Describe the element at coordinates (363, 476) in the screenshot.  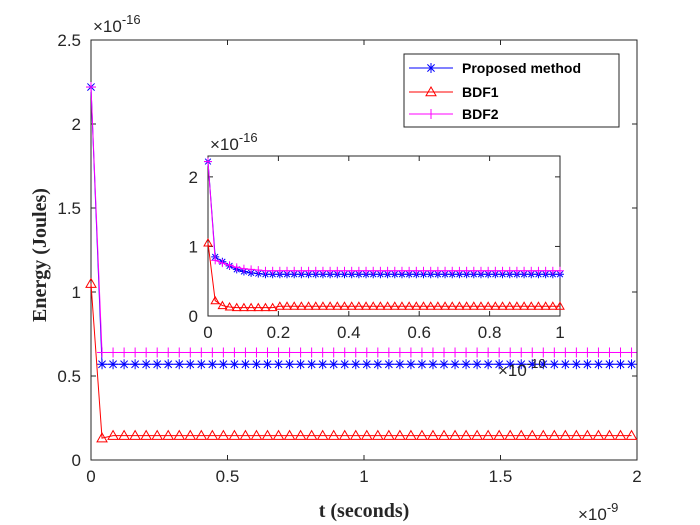
I see `x-tick-label: 1` at that location.